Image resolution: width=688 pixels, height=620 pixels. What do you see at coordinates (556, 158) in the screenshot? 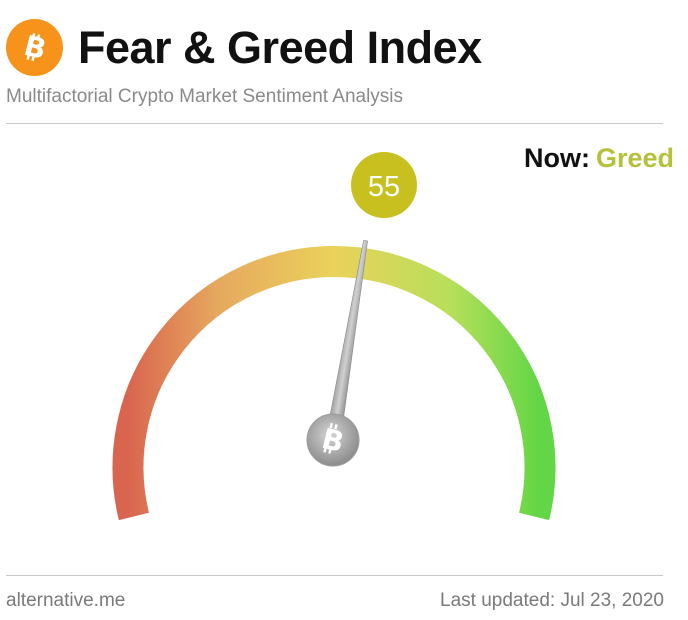
I see `now-label: Now:` at bounding box center [556, 158].